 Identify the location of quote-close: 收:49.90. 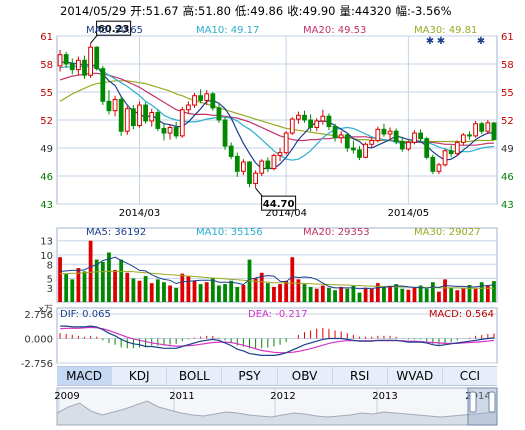
(311, 11).